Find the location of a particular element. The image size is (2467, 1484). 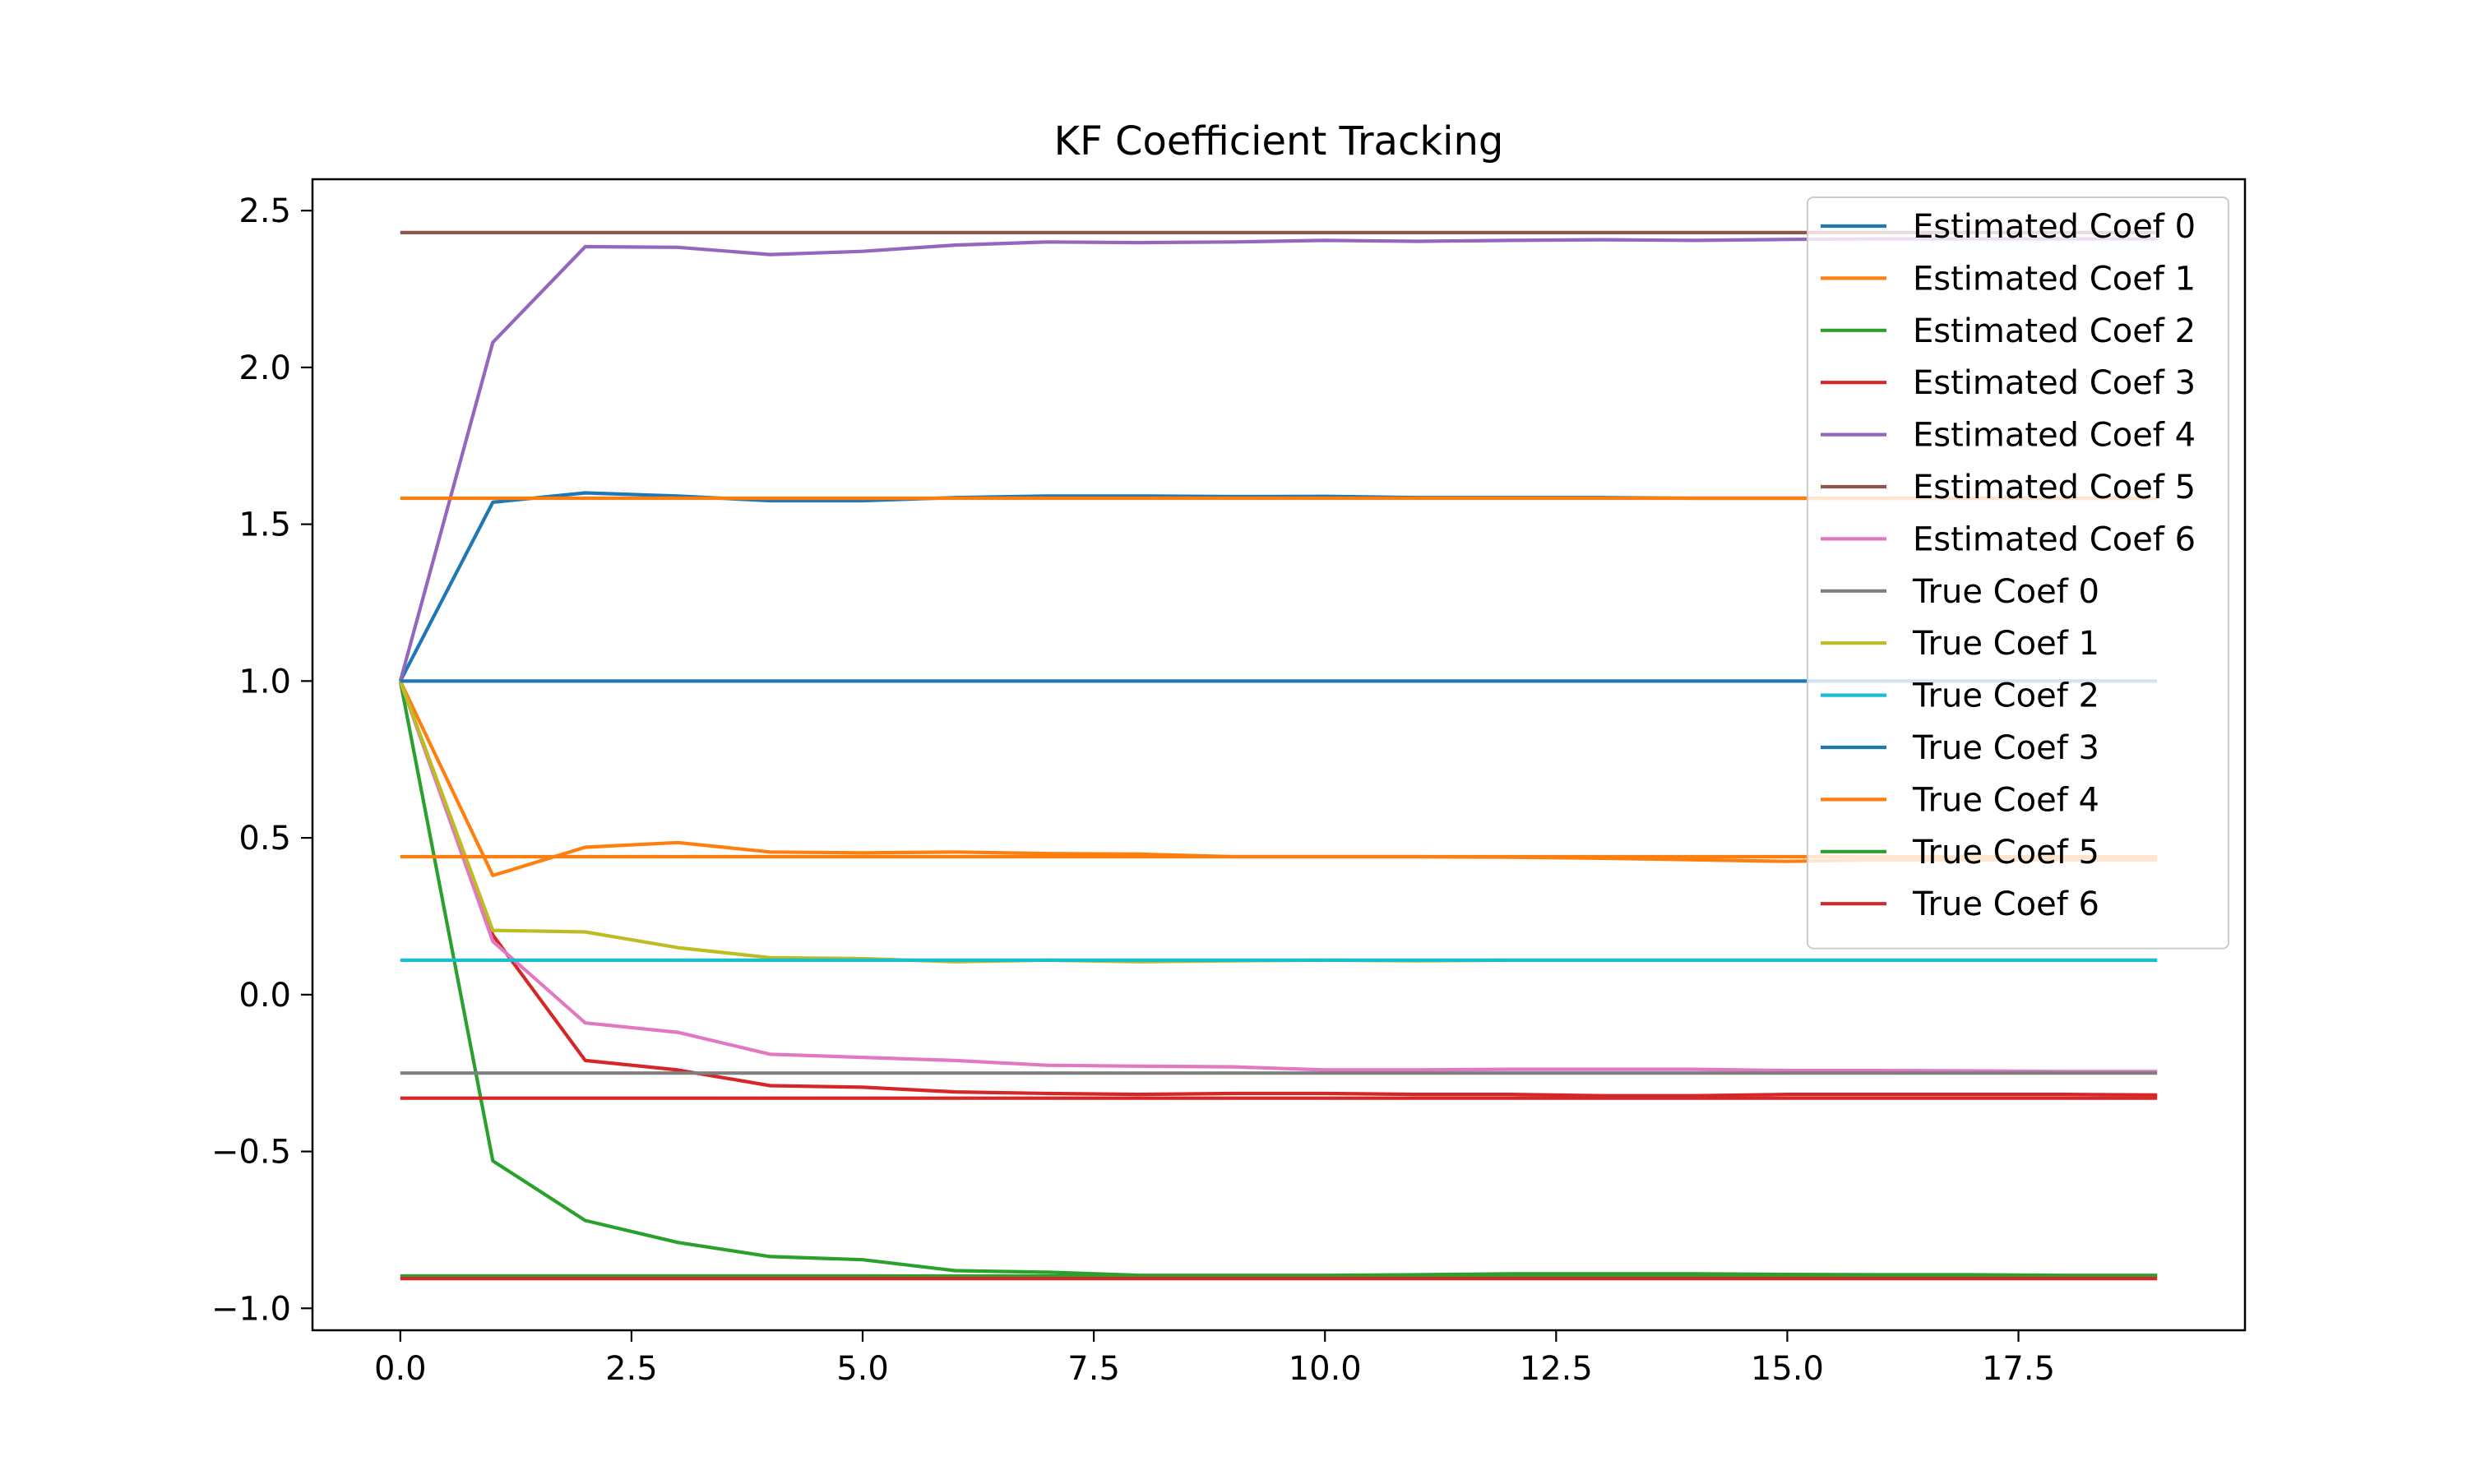

legend-label-estimated-coef-5: Estimated Coef 5 is located at coordinates (2054, 488).